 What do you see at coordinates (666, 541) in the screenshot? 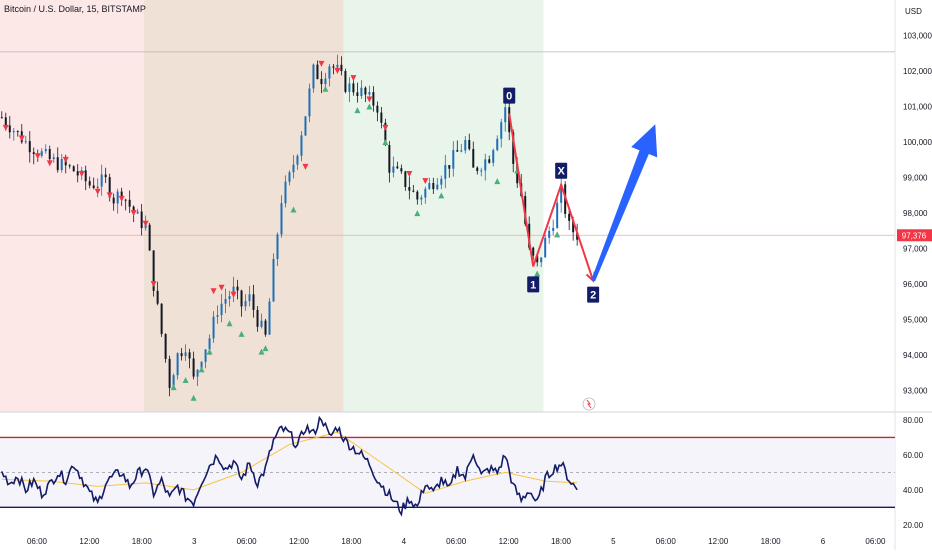
I see `x-tick-label: 06:00` at bounding box center [666, 541].